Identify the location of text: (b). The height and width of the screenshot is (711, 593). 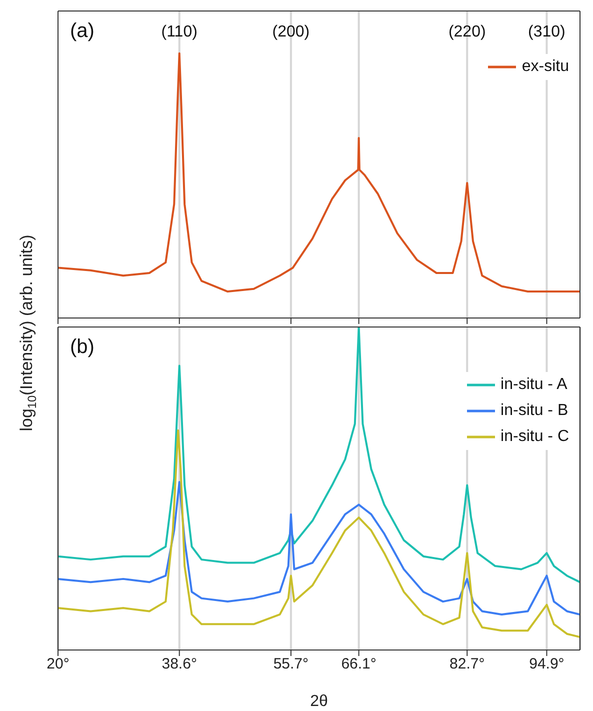
(82, 347).